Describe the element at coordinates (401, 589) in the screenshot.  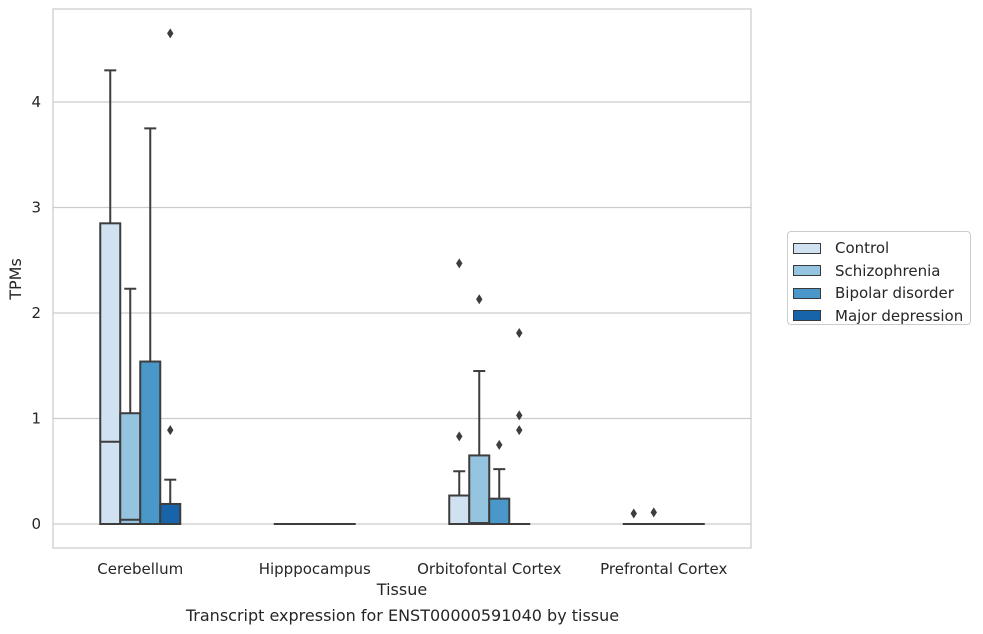
I see `x-axis-label: Tissue` at that location.